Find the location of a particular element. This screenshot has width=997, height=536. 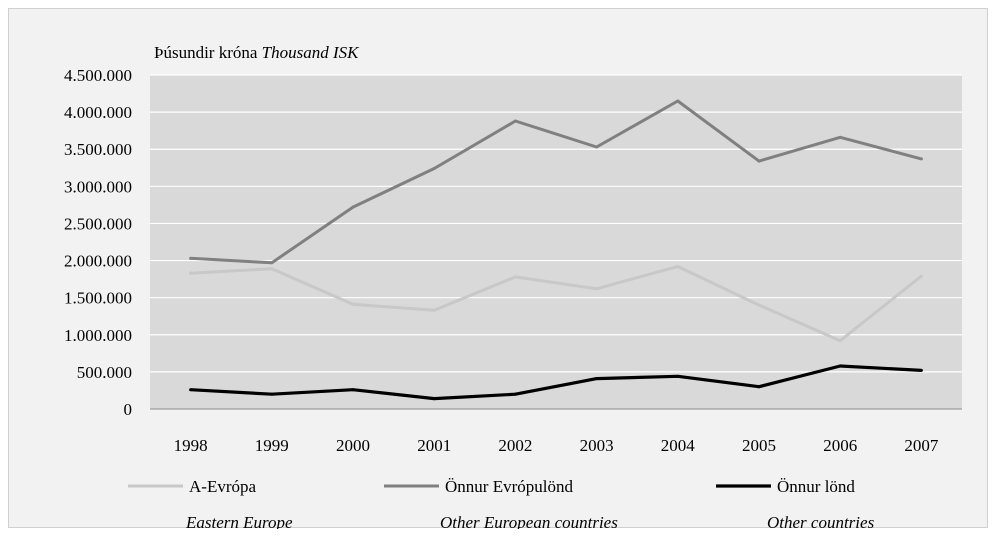

y-tick-label: 0 is located at coordinates (128, 409).